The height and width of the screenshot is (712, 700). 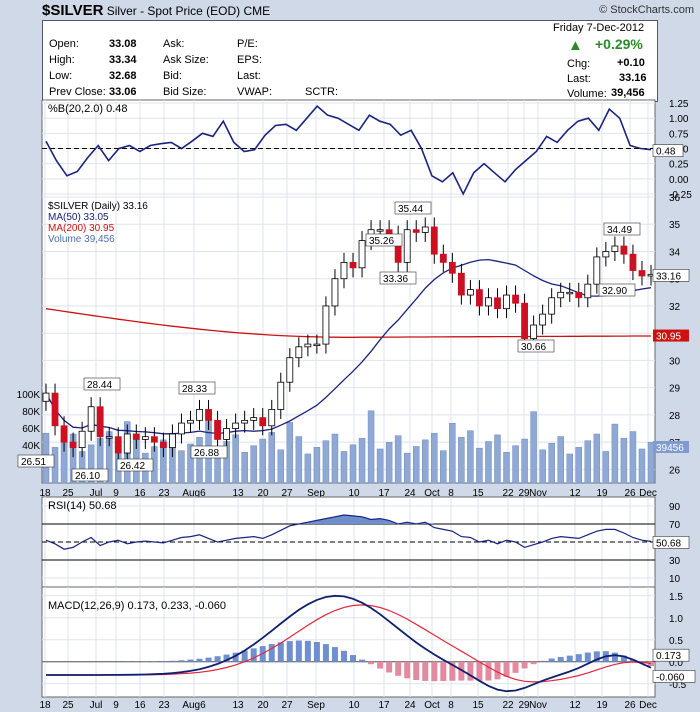 I want to click on price-annotation-34-49-box, so click(x=622, y=229).